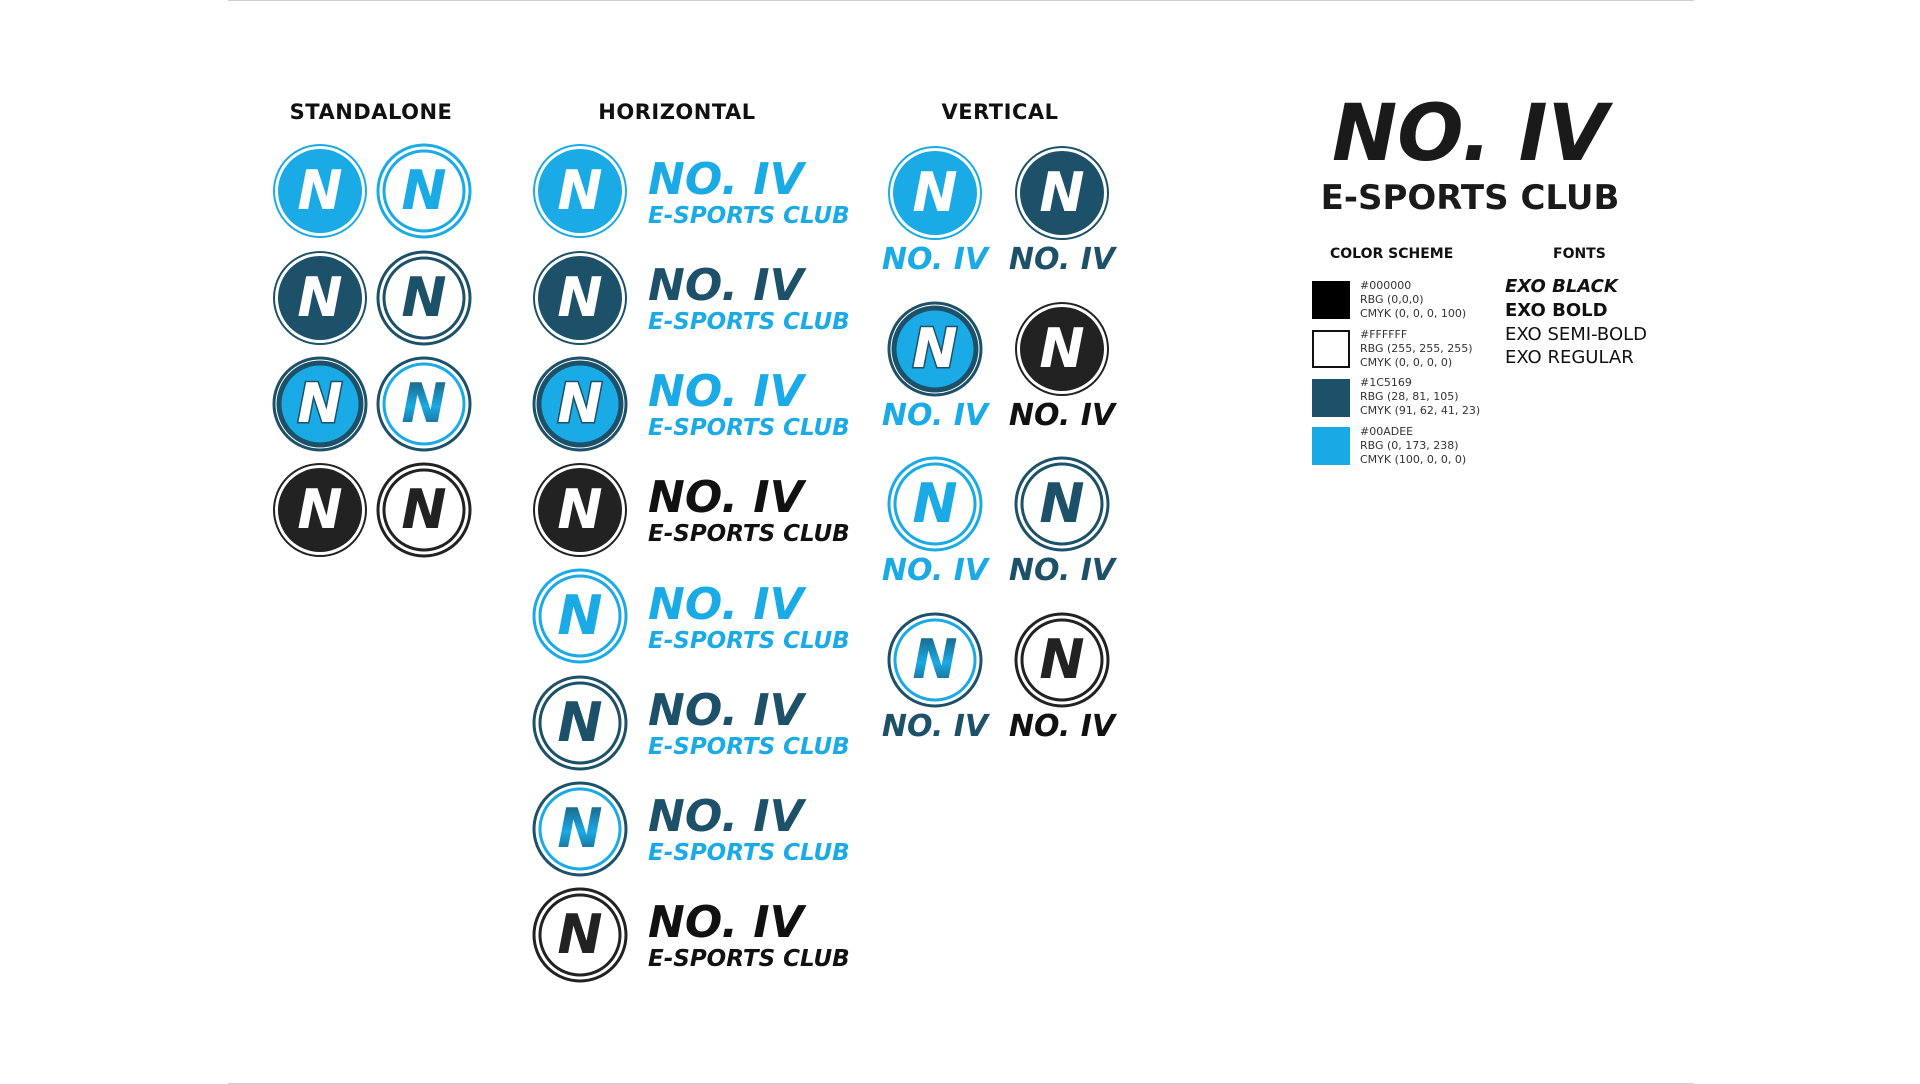 The width and height of the screenshot is (1920, 1084). What do you see at coordinates (1000, 112) in the screenshot?
I see `section-title-vertical: VERTICAL` at bounding box center [1000, 112].